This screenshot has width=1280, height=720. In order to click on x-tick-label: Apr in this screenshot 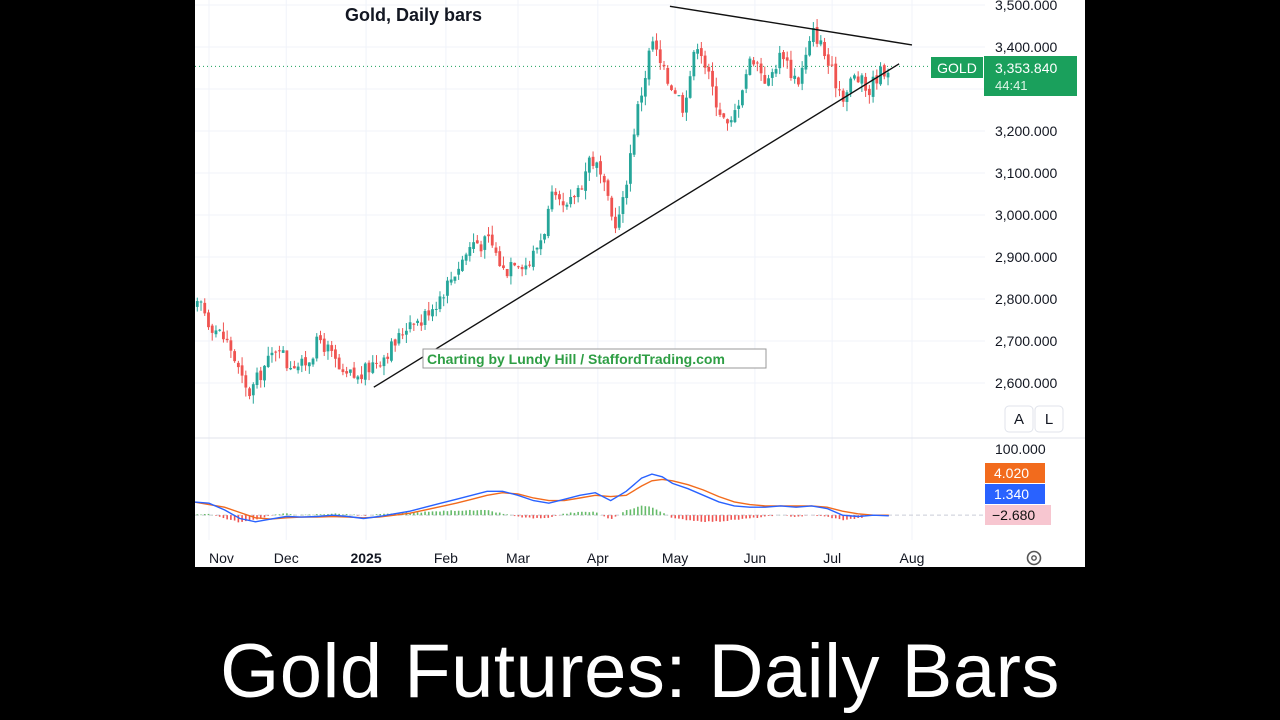, I will do `click(598, 558)`.